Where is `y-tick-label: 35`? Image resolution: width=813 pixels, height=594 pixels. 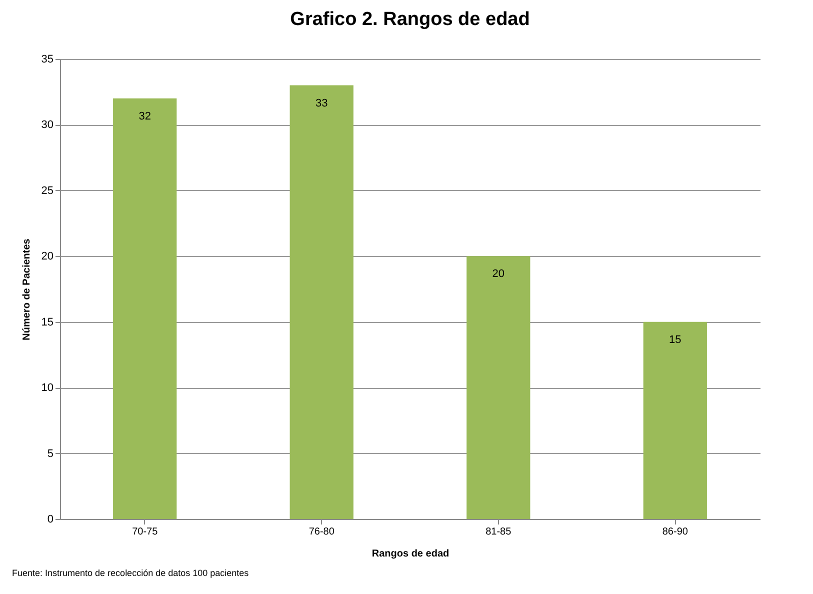 y-tick-label: 35 is located at coordinates (47, 60).